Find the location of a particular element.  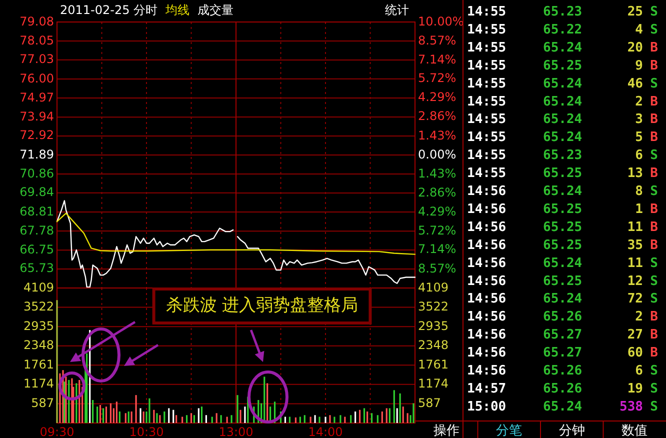

y2-tick-label: 587 is located at coordinates (429, 403).